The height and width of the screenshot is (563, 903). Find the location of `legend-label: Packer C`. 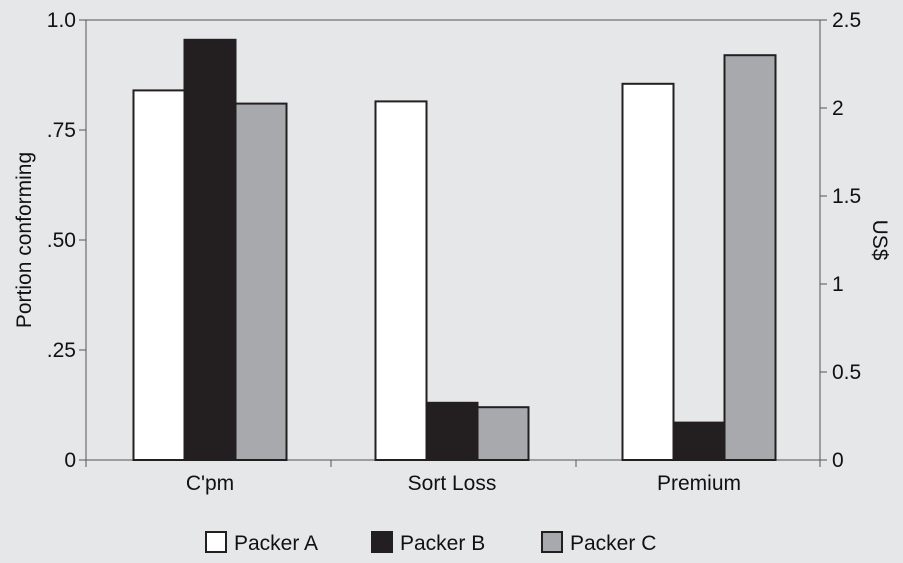

legend-label: Packer C is located at coordinates (613, 543).